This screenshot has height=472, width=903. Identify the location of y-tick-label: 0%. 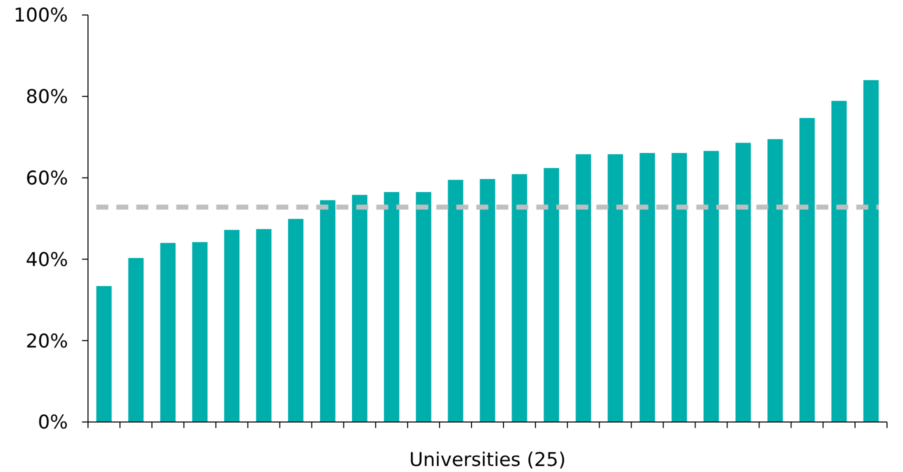
(53, 423).